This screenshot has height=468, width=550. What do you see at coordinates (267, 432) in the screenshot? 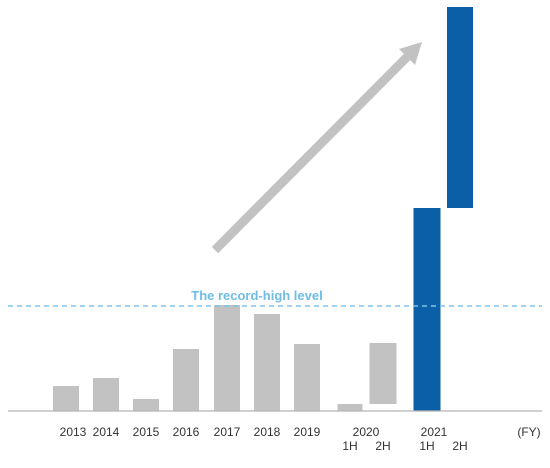
I see `tick-label-year: 2018` at bounding box center [267, 432].